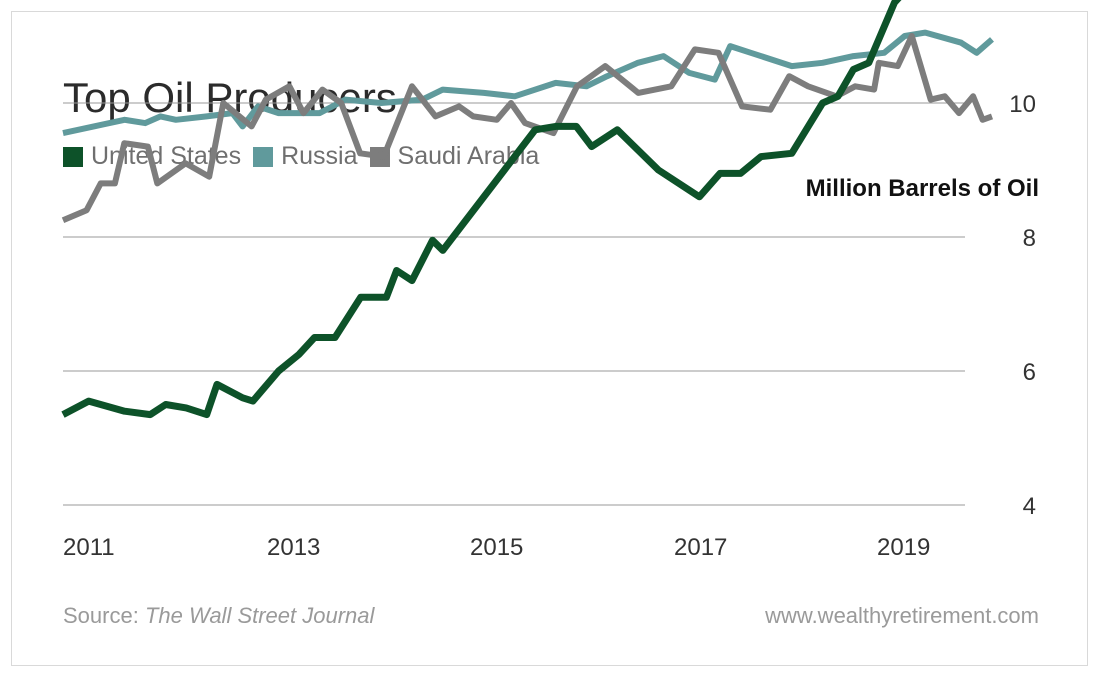  Describe the element at coordinates (263, 156) in the screenshot. I see `legend-swatch-russia` at that location.